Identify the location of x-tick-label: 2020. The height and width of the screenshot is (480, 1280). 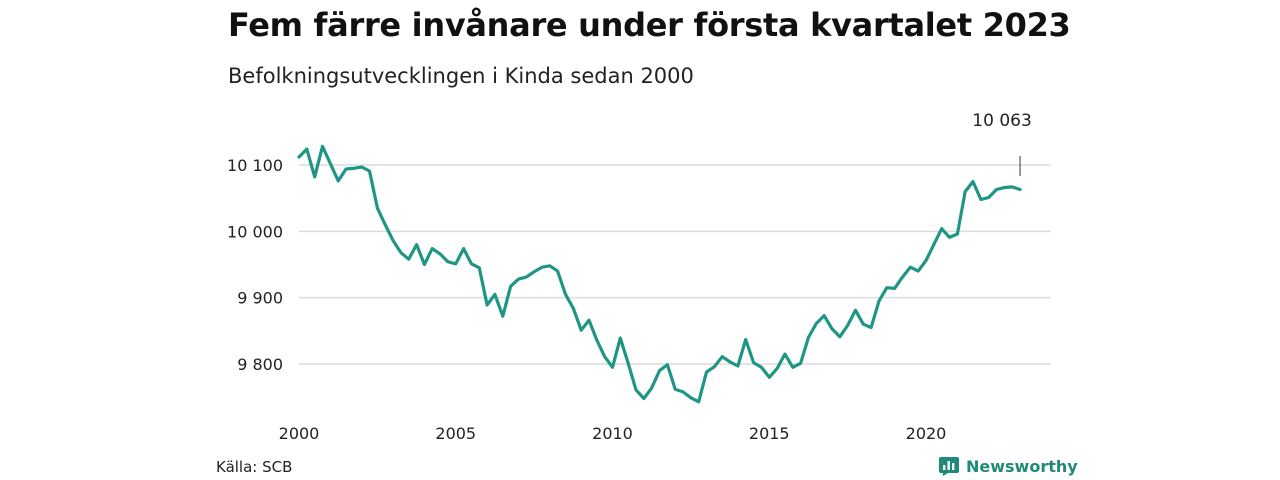
(926, 433).